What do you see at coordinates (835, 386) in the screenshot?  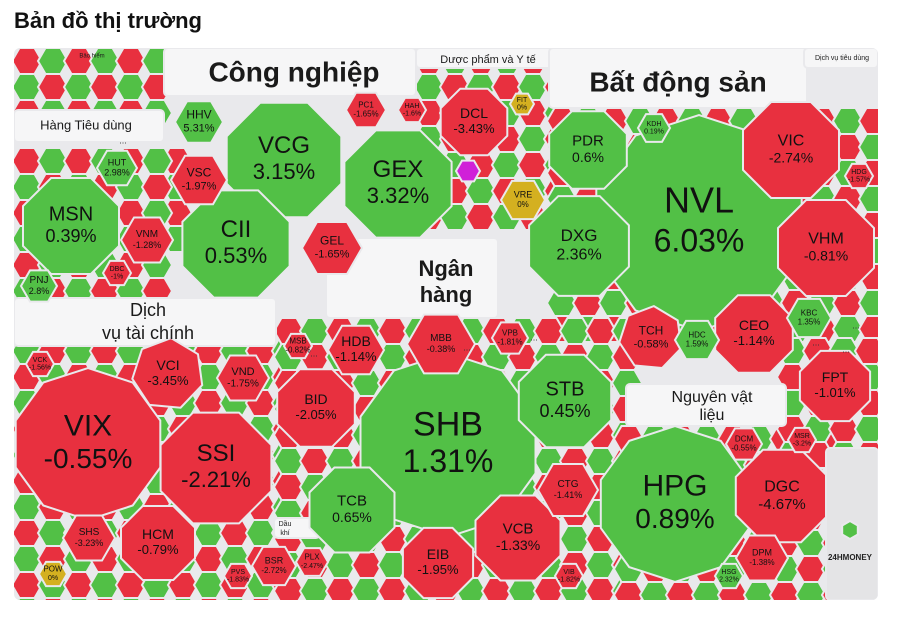 I see `stock-cell-fpt` at bounding box center [835, 386].